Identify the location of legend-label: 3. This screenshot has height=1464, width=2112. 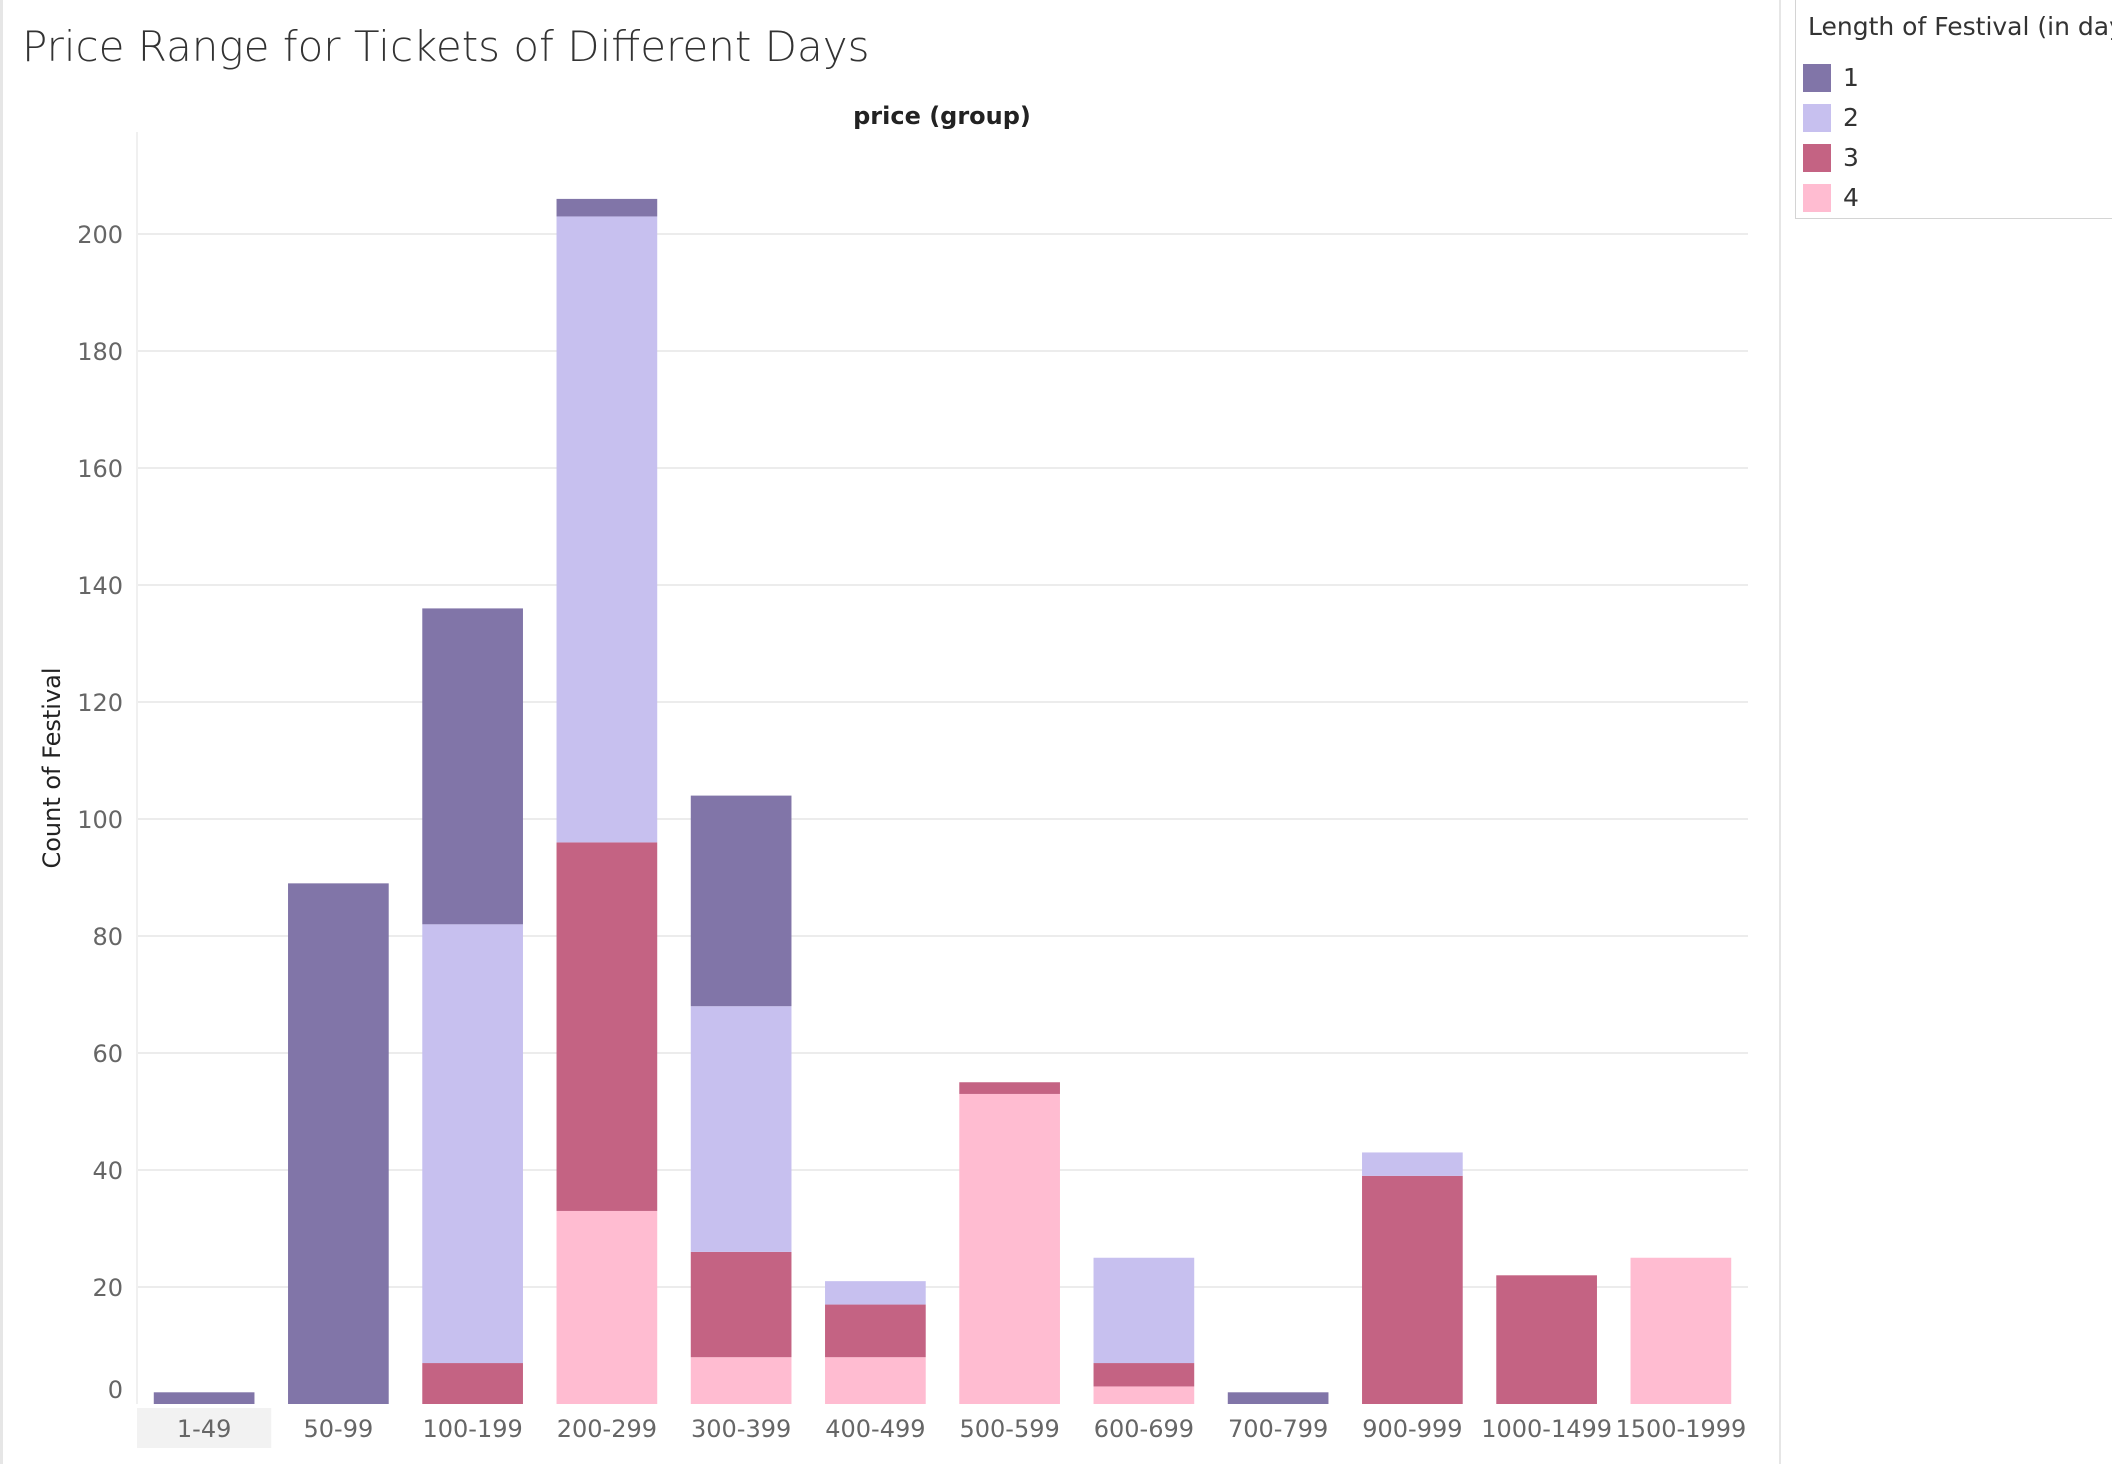
(1851, 157).